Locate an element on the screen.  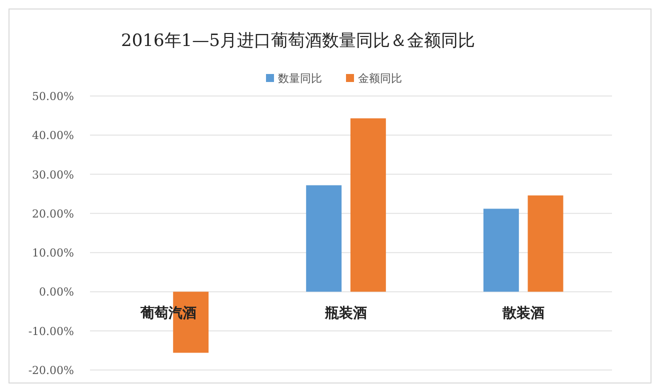
y-tick-label: 0.00% is located at coordinates (56, 292).